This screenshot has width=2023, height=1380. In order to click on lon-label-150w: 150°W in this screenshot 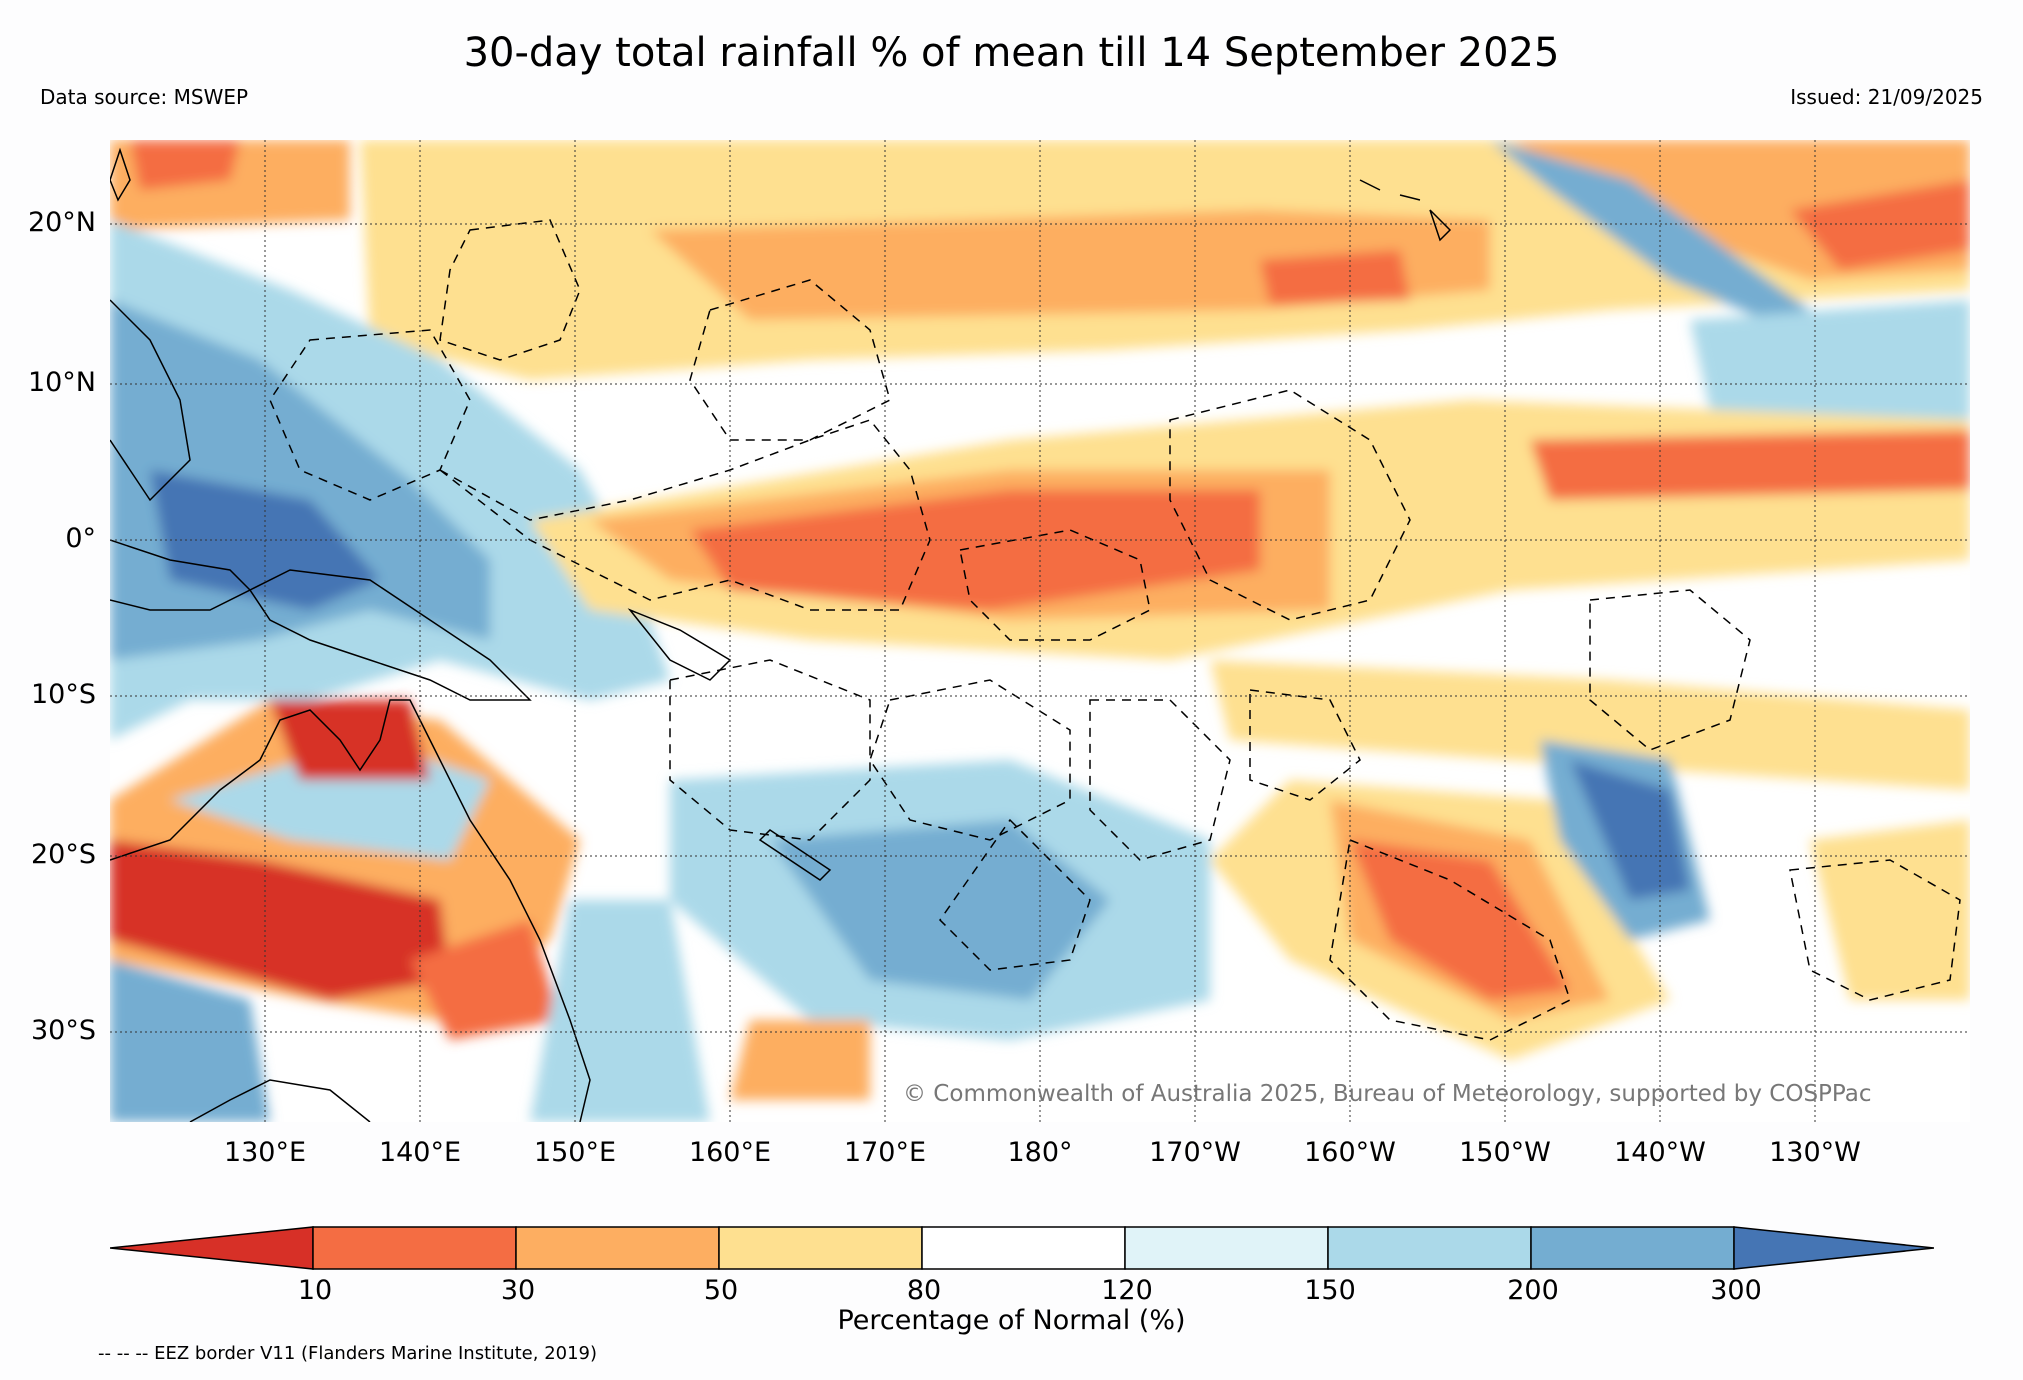, I will do `click(1505, 1152)`.